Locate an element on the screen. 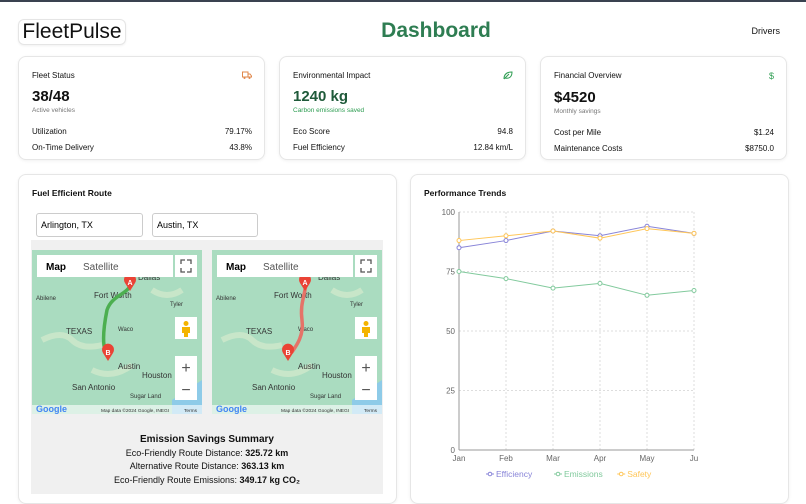 This screenshot has height=504, width=806. app-logo: FleetPulse is located at coordinates (72, 32).